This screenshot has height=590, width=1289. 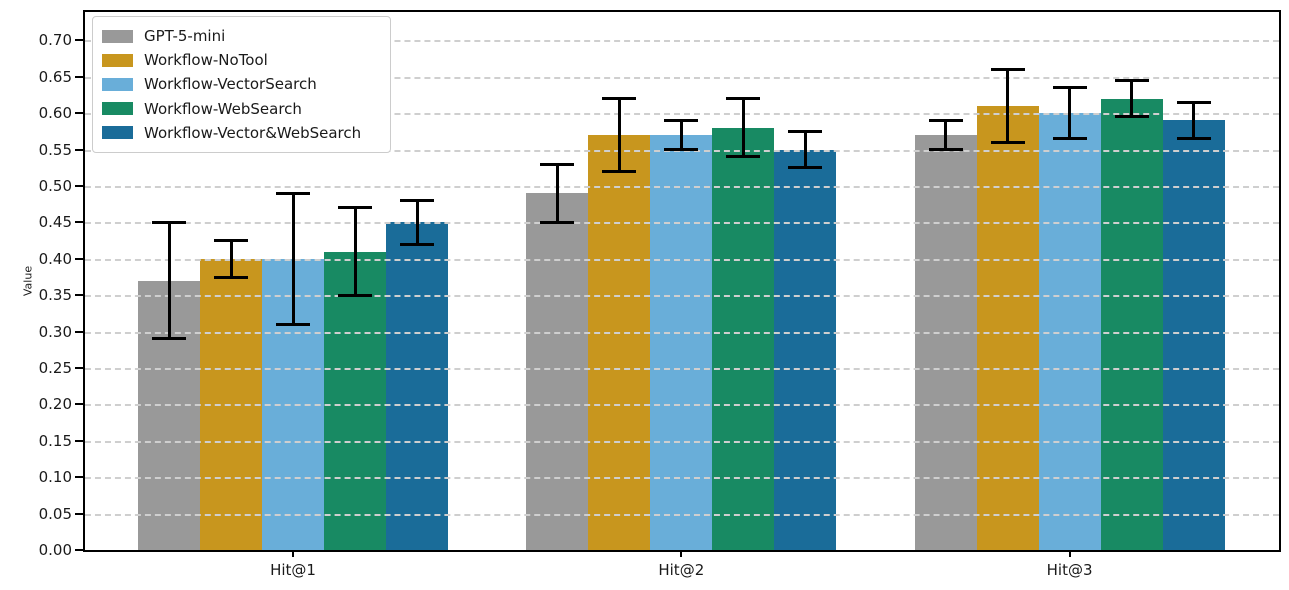 What do you see at coordinates (55, 258) in the screenshot?
I see `y-tick-label: 0.40` at bounding box center [55, 258].